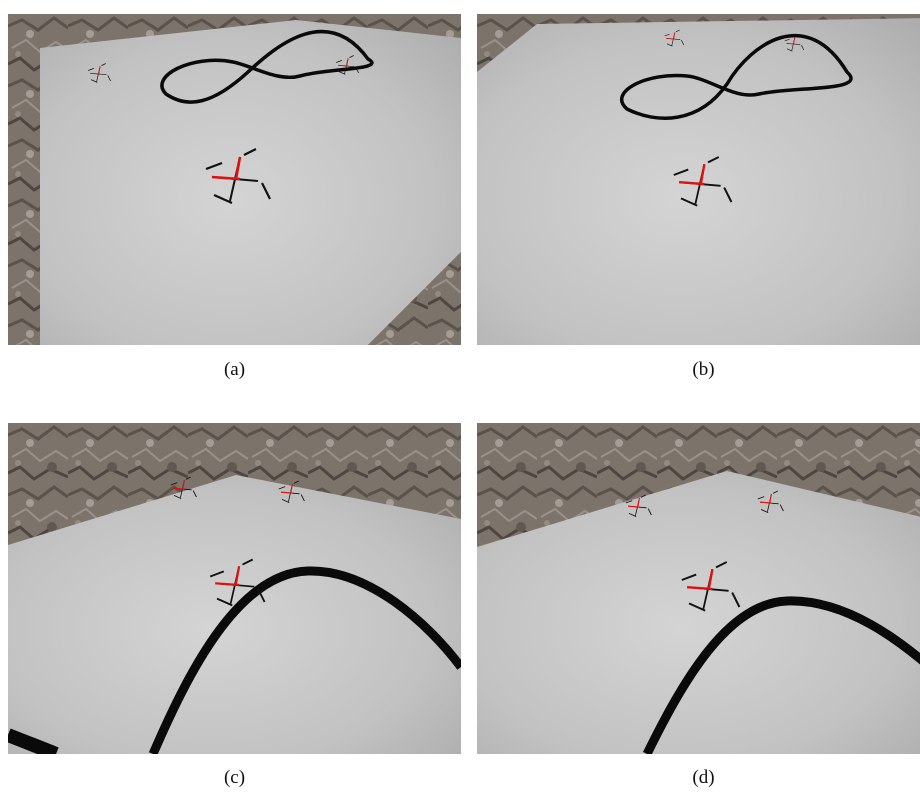 This screenshot has width=920, height=792. I want to click on caption-d: (d), so click(703, 777).